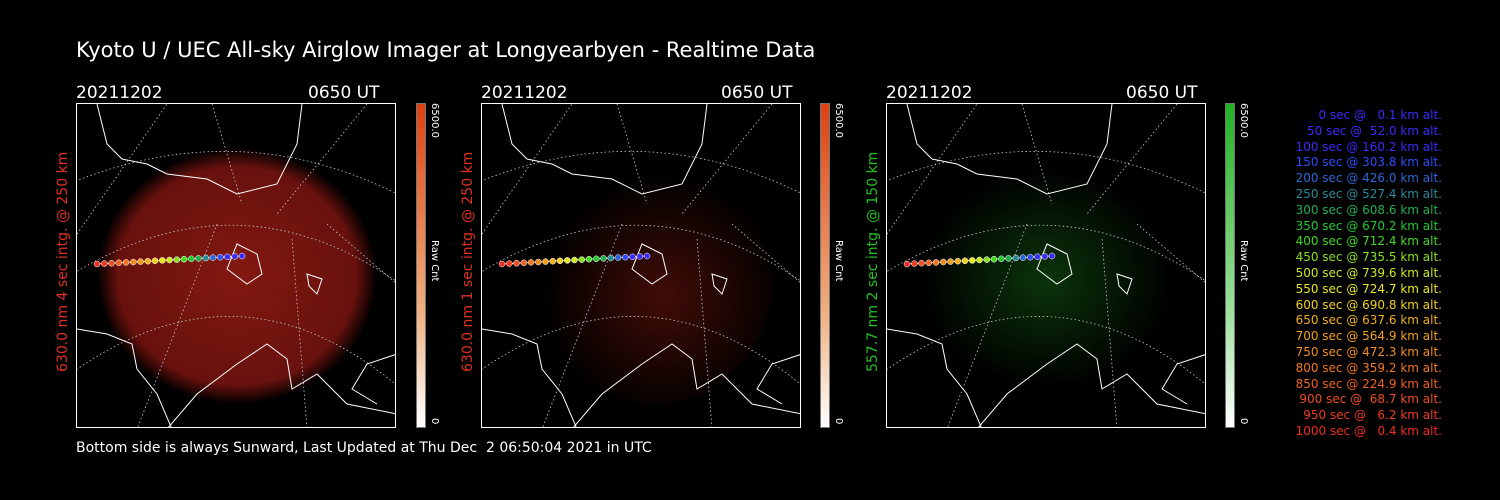 The height and width of the screenshot is (500, 1500). Describe the element at coordinates (434, 120) in the screenshot. I see `panel-1-cbar-max: 6500.0` at that location.